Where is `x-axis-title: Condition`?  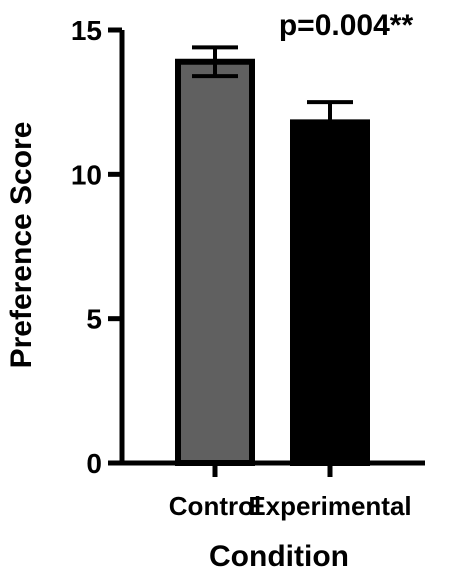
x-axis-title: Condition is located at coordinates (279, 556).